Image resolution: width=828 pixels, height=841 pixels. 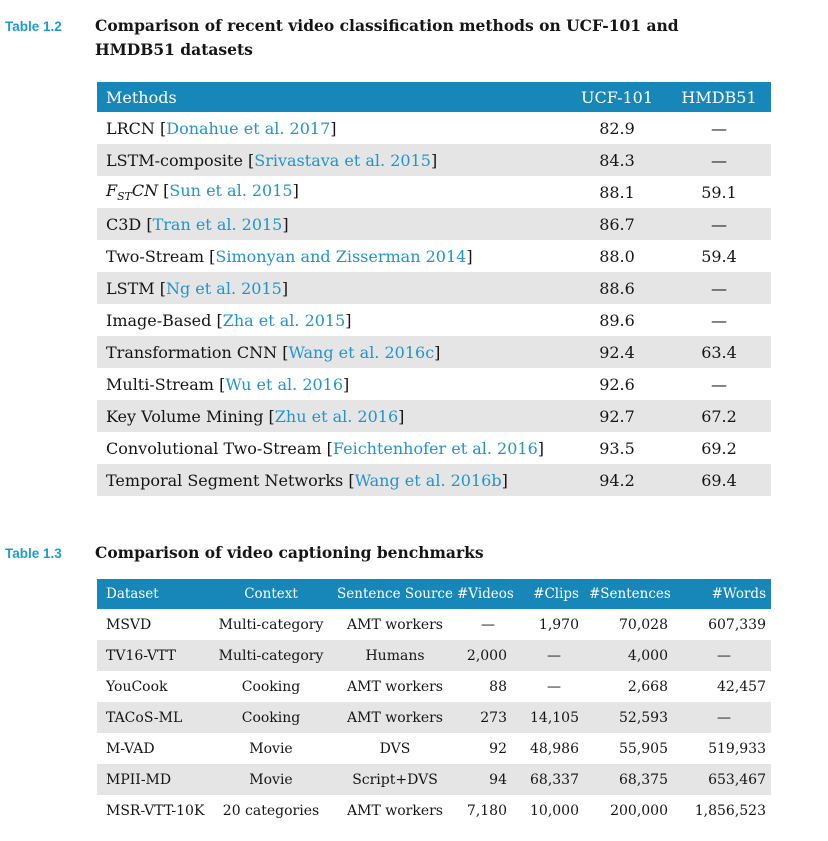 I want to click on citation-link: Sun et al. 2015, so click(x=231, y=190).